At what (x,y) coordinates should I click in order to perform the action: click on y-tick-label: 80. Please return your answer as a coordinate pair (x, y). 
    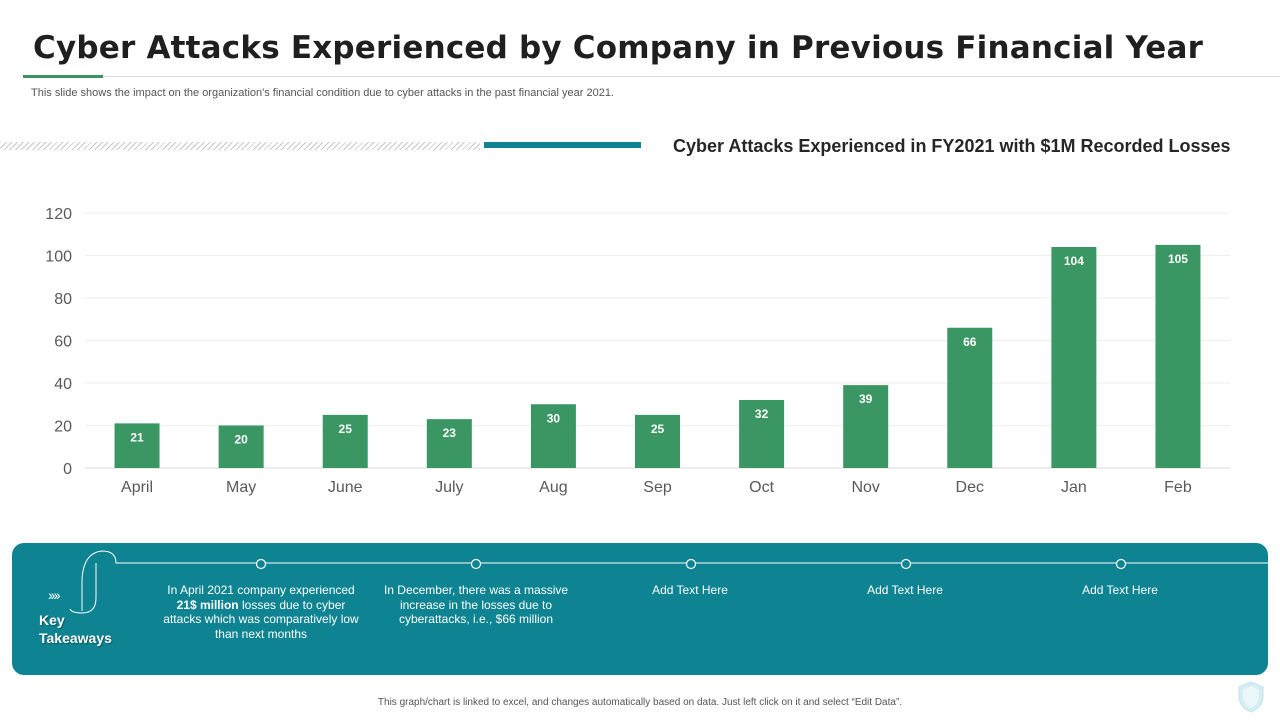
    Looking at the image, I should click on (63, 299).